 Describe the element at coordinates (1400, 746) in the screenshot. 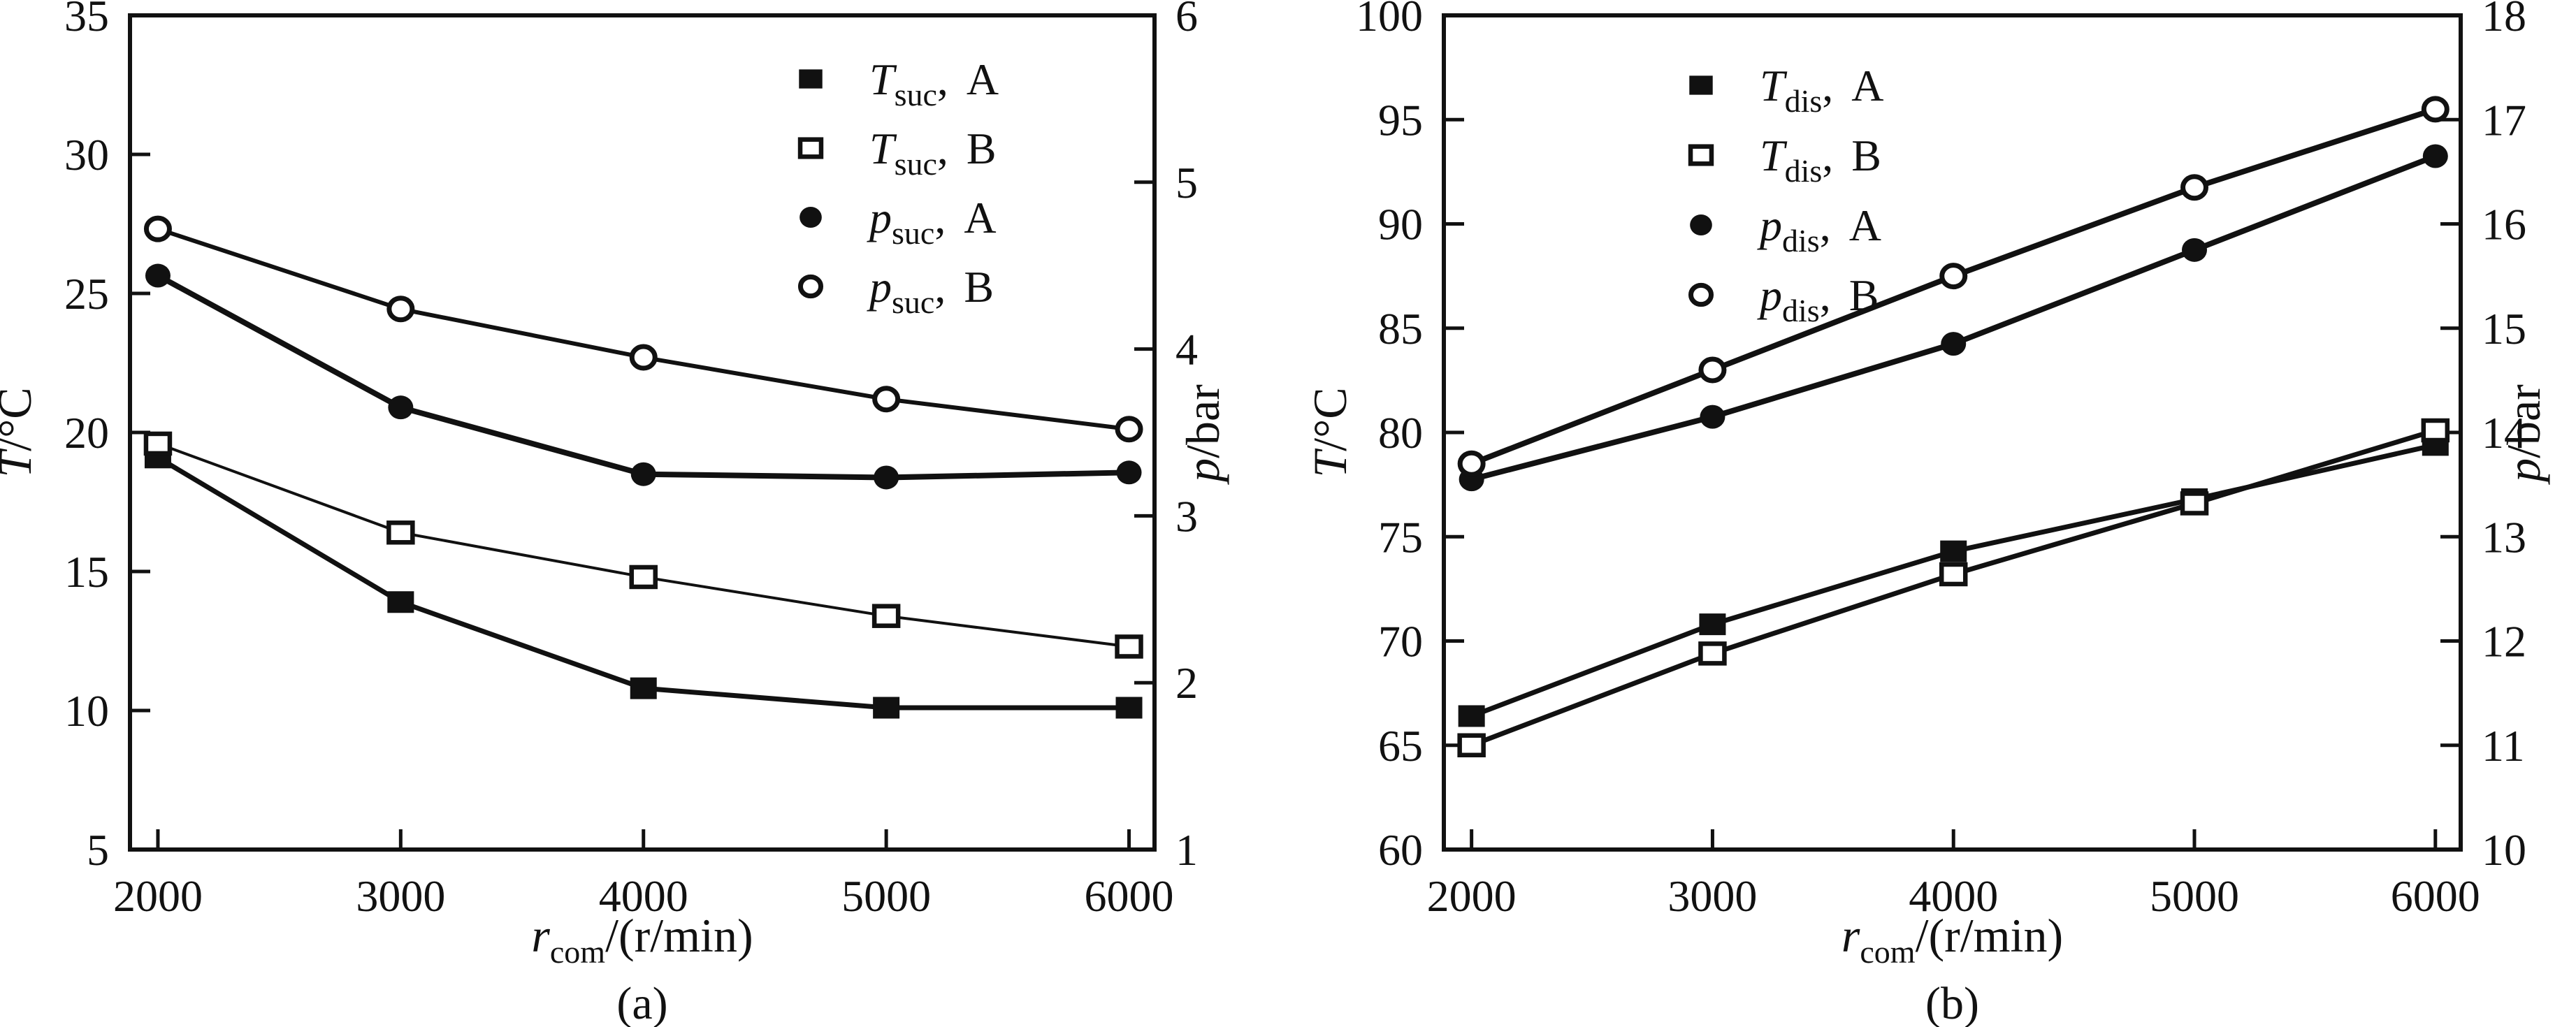

I see `left-tick-label-b-65: 65` at that location.